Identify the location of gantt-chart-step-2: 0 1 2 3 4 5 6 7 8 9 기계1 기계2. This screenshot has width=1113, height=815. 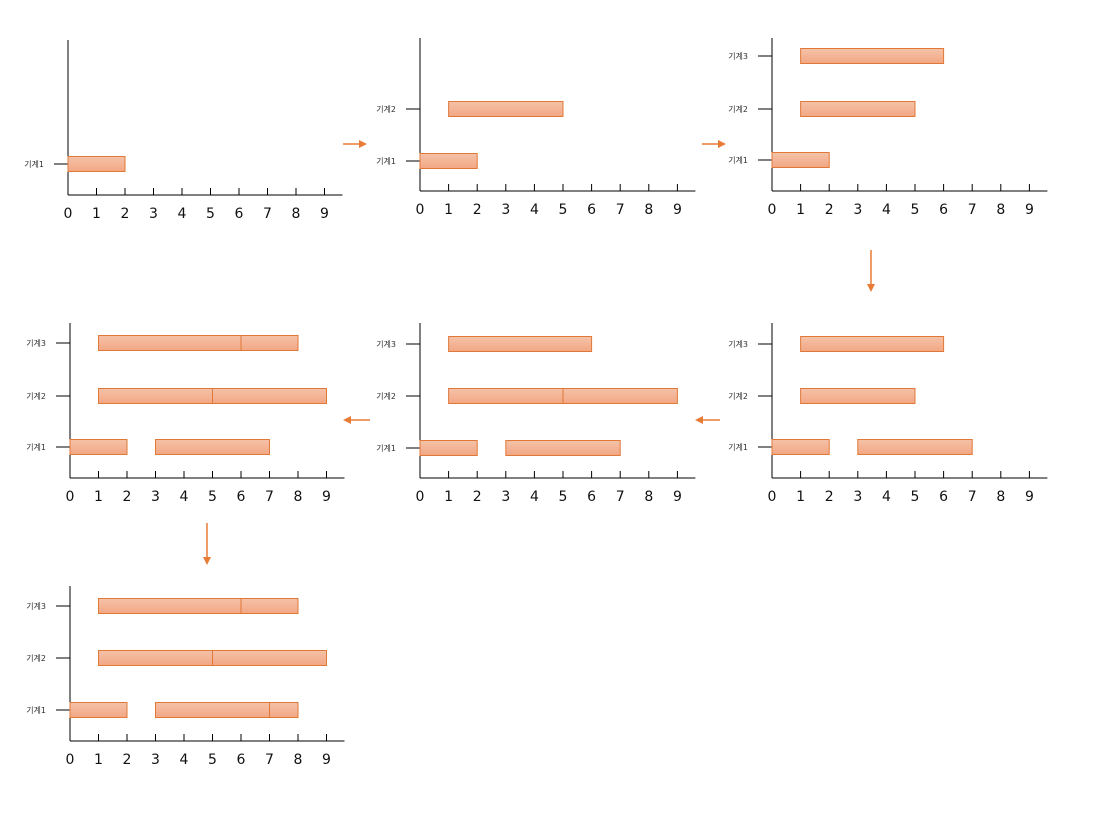
(536, 128).